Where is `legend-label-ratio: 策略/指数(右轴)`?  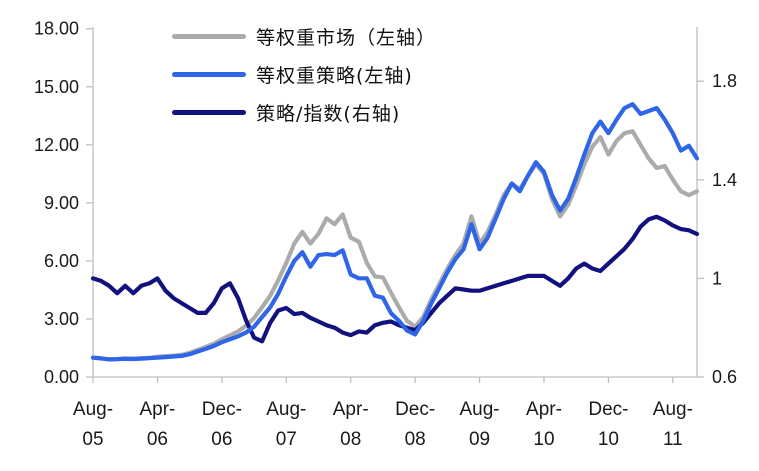 legend-label-ratio: 策略/指数(右轴) is located at coordinates (328, 114).